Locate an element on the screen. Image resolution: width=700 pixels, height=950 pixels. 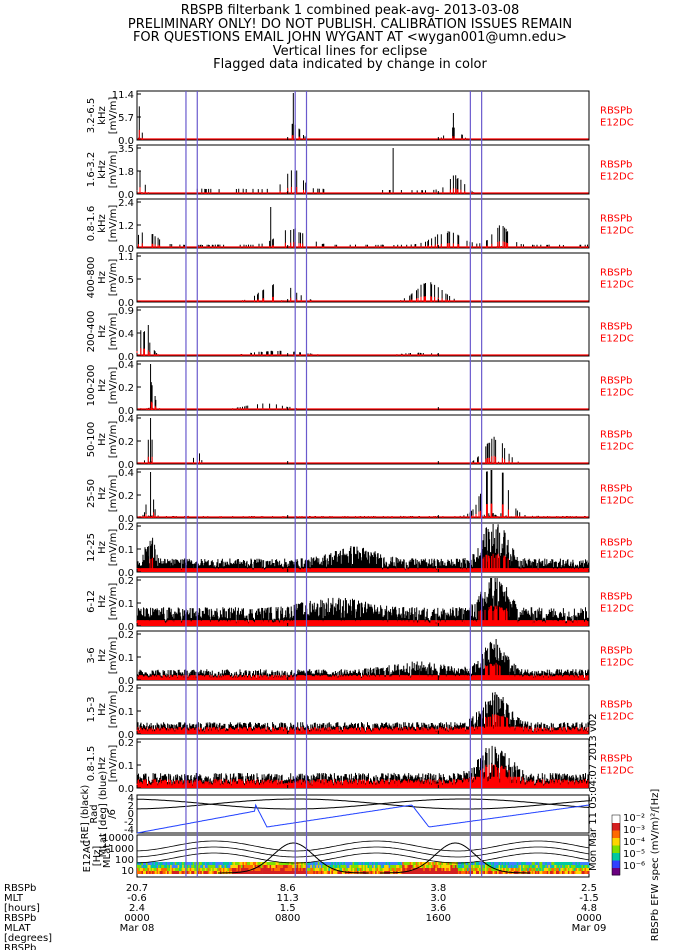
ephemeris-row-label: RBSPb is located at coordinates (20, 946).